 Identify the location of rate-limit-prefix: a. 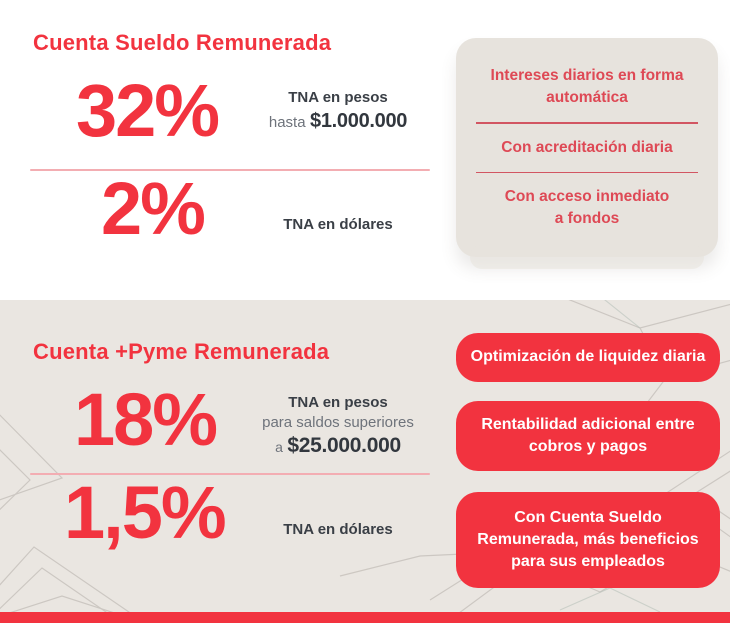
(279, 447).